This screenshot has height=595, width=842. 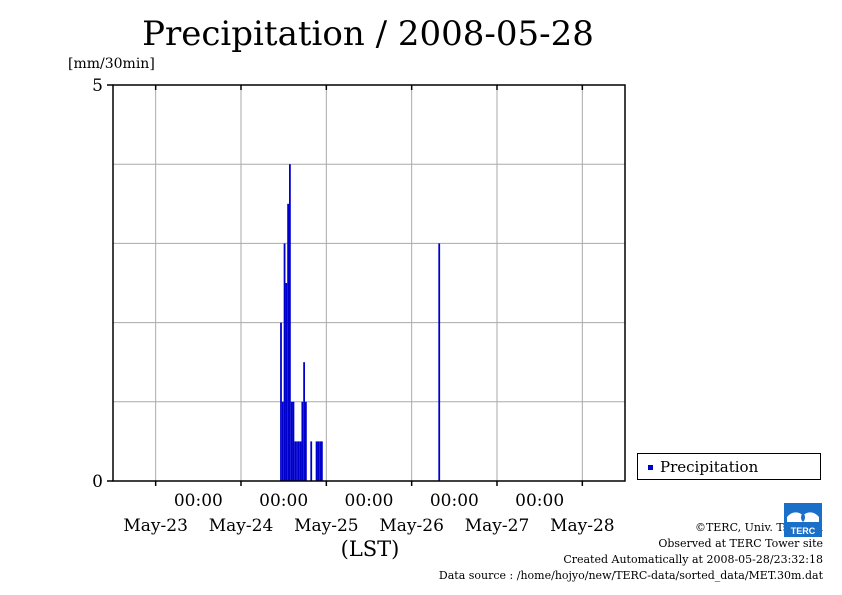 What do you see at coordinates (326, 526) in the screenshot?
I see `x-tick-date-label: May-25` at bounding box center [326, 526].